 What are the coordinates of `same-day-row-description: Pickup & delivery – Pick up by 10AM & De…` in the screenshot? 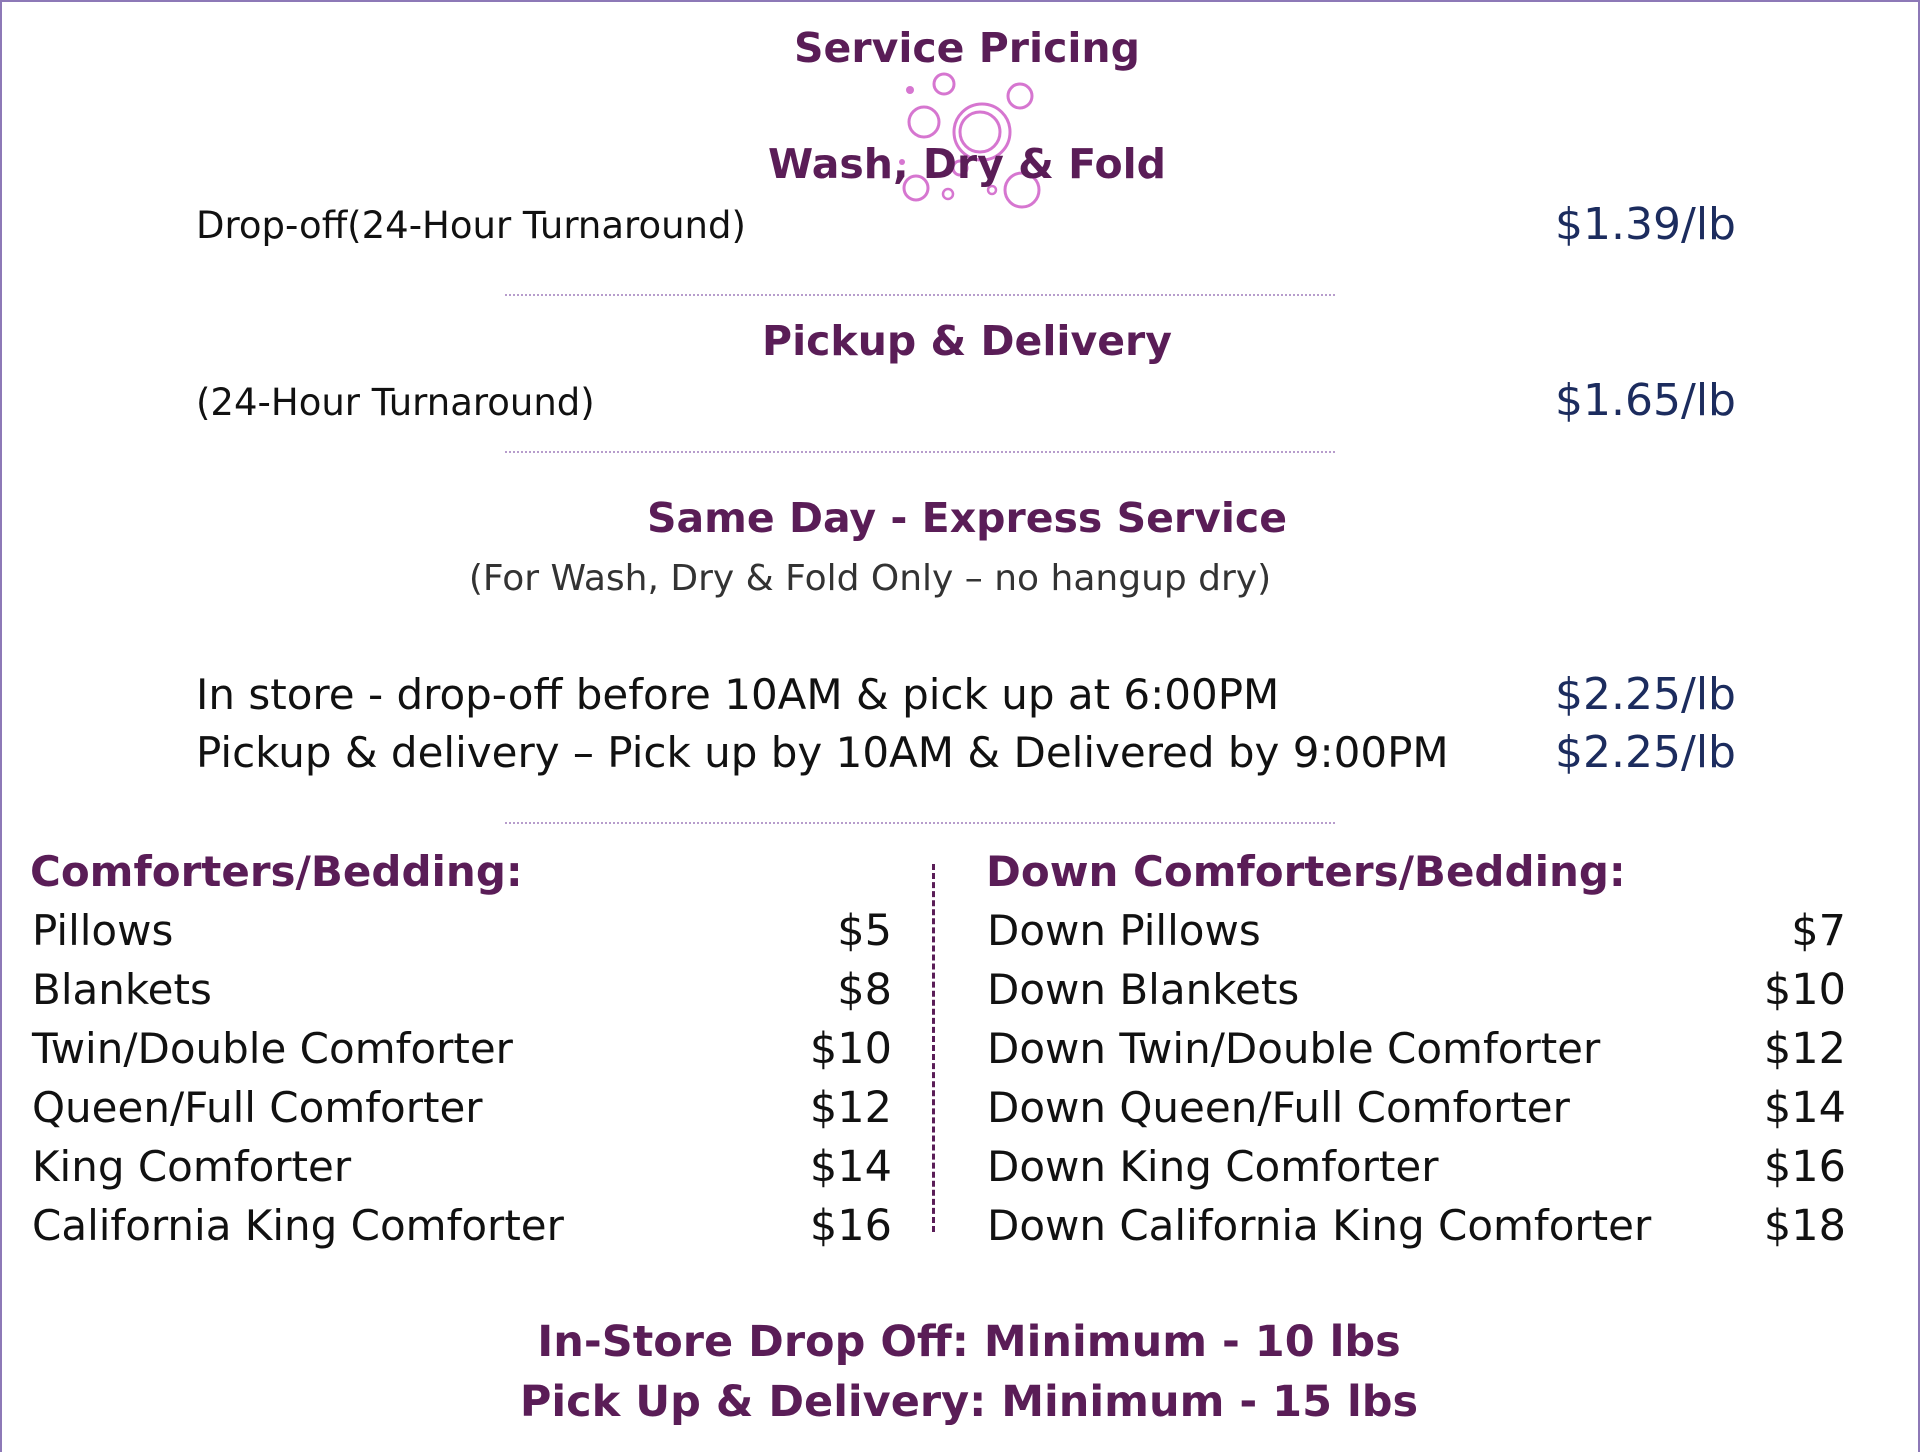 It's located at (822, 752).